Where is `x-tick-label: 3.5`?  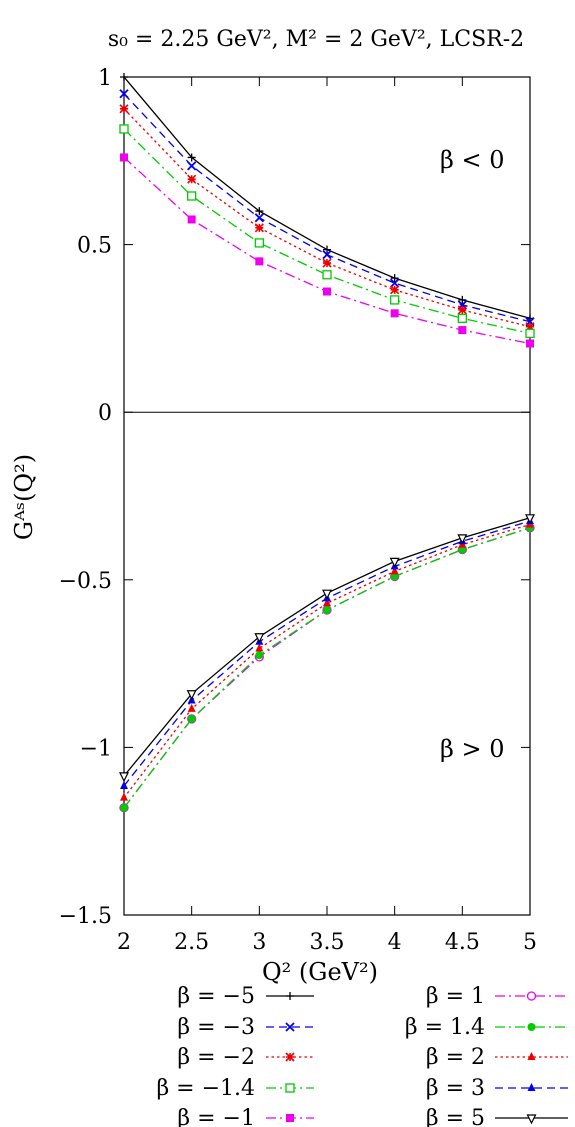
x-tick-label: 3.5 is located at coordinates (327, 942).